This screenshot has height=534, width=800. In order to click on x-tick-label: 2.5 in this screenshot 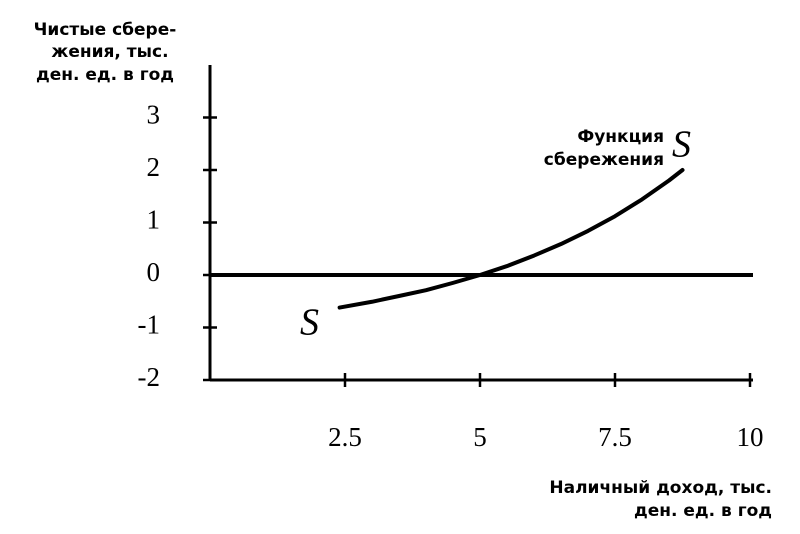, I will do `click(345, 437)`.